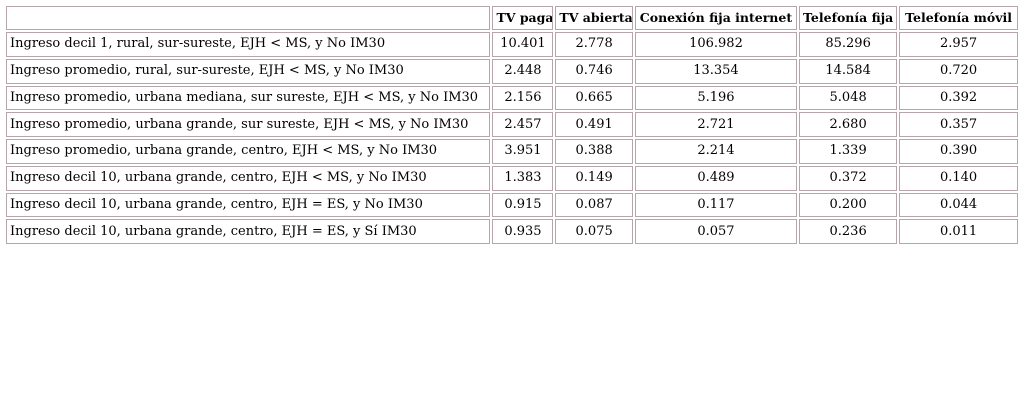 The image size is (1024, 404). I want to click on cell-telefonia-movil: 0.044, so click(958, 205).